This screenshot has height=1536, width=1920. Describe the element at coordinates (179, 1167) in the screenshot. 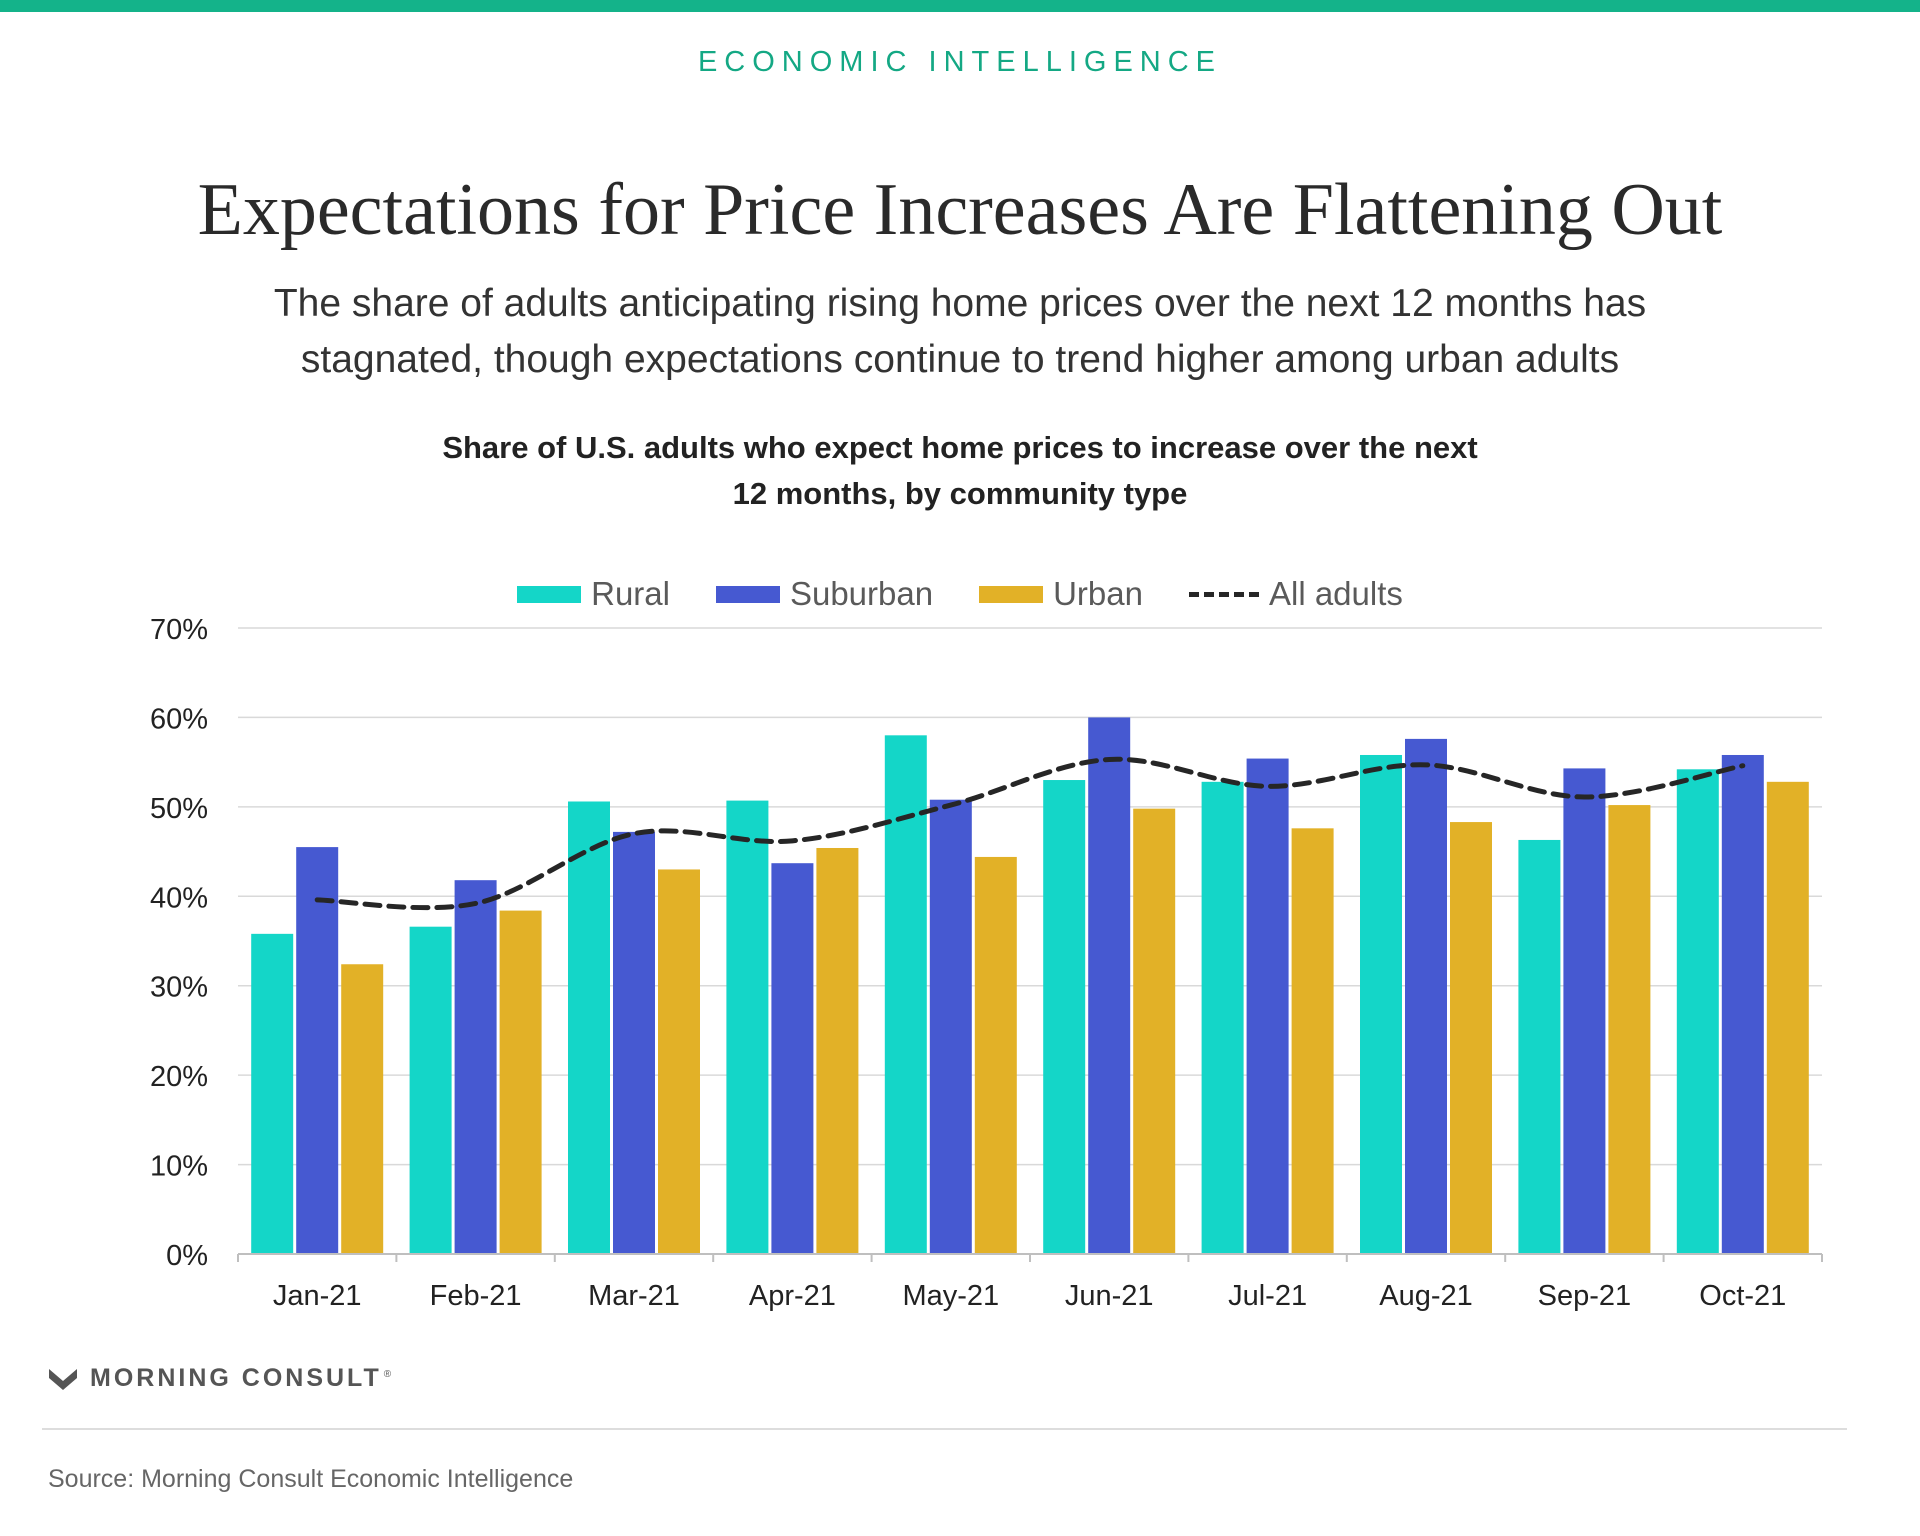

I see `y-tick-label: 10%` at that location.